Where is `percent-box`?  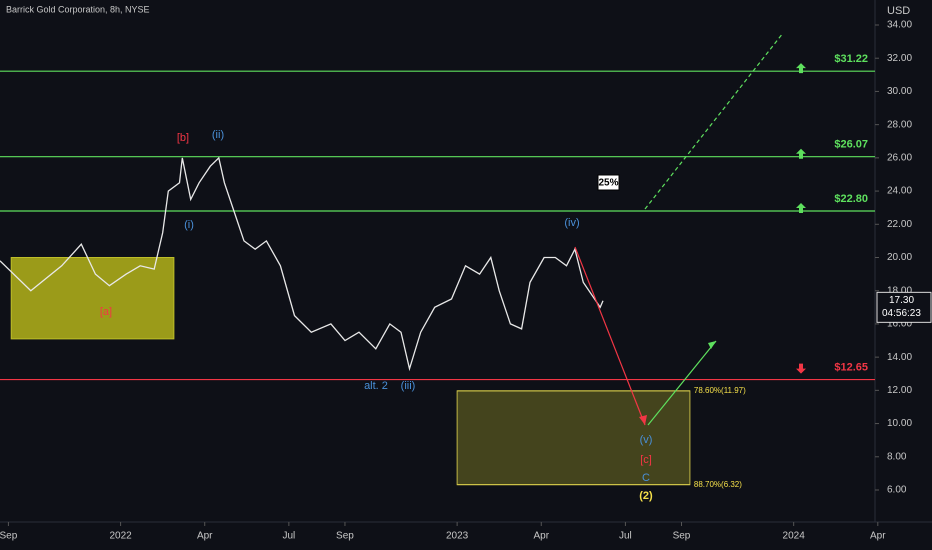
percent-box is located at coordinates (608, 182).